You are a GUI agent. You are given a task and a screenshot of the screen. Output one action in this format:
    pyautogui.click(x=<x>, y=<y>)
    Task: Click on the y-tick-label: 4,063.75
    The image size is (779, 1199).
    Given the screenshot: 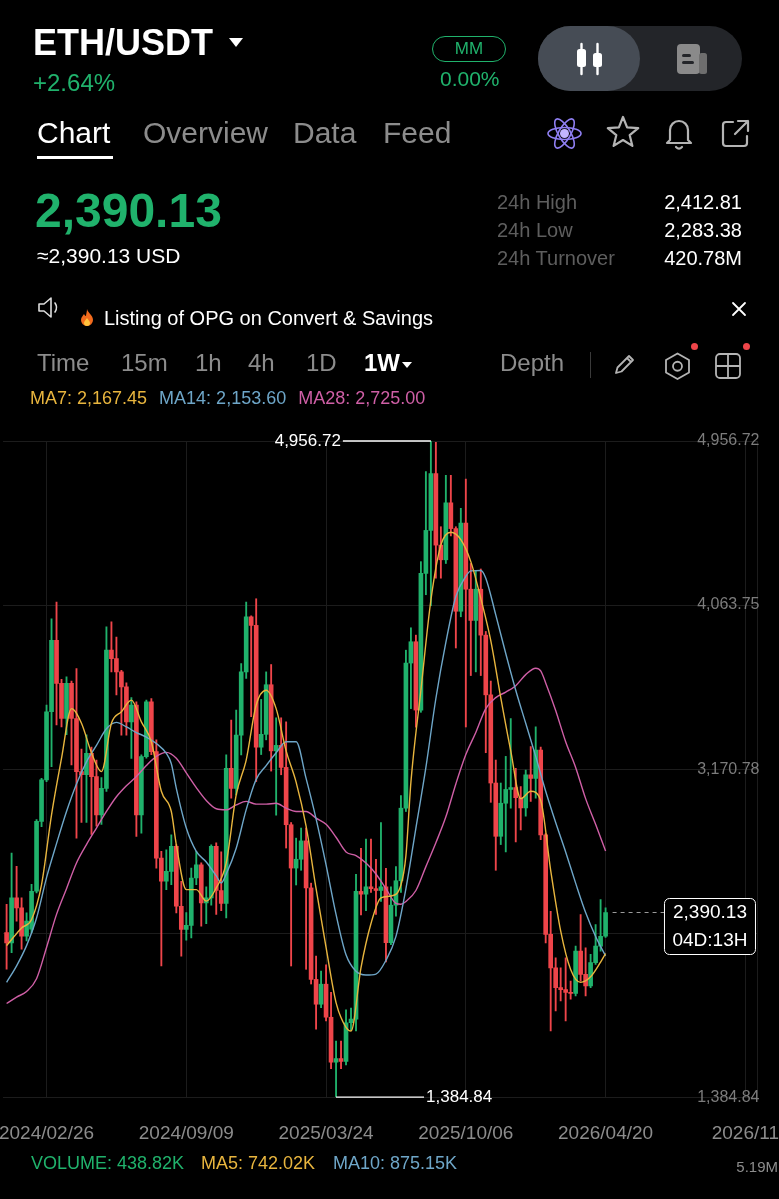 What is the action you would take?
    pyautogui.click(x=728, y=604)
    